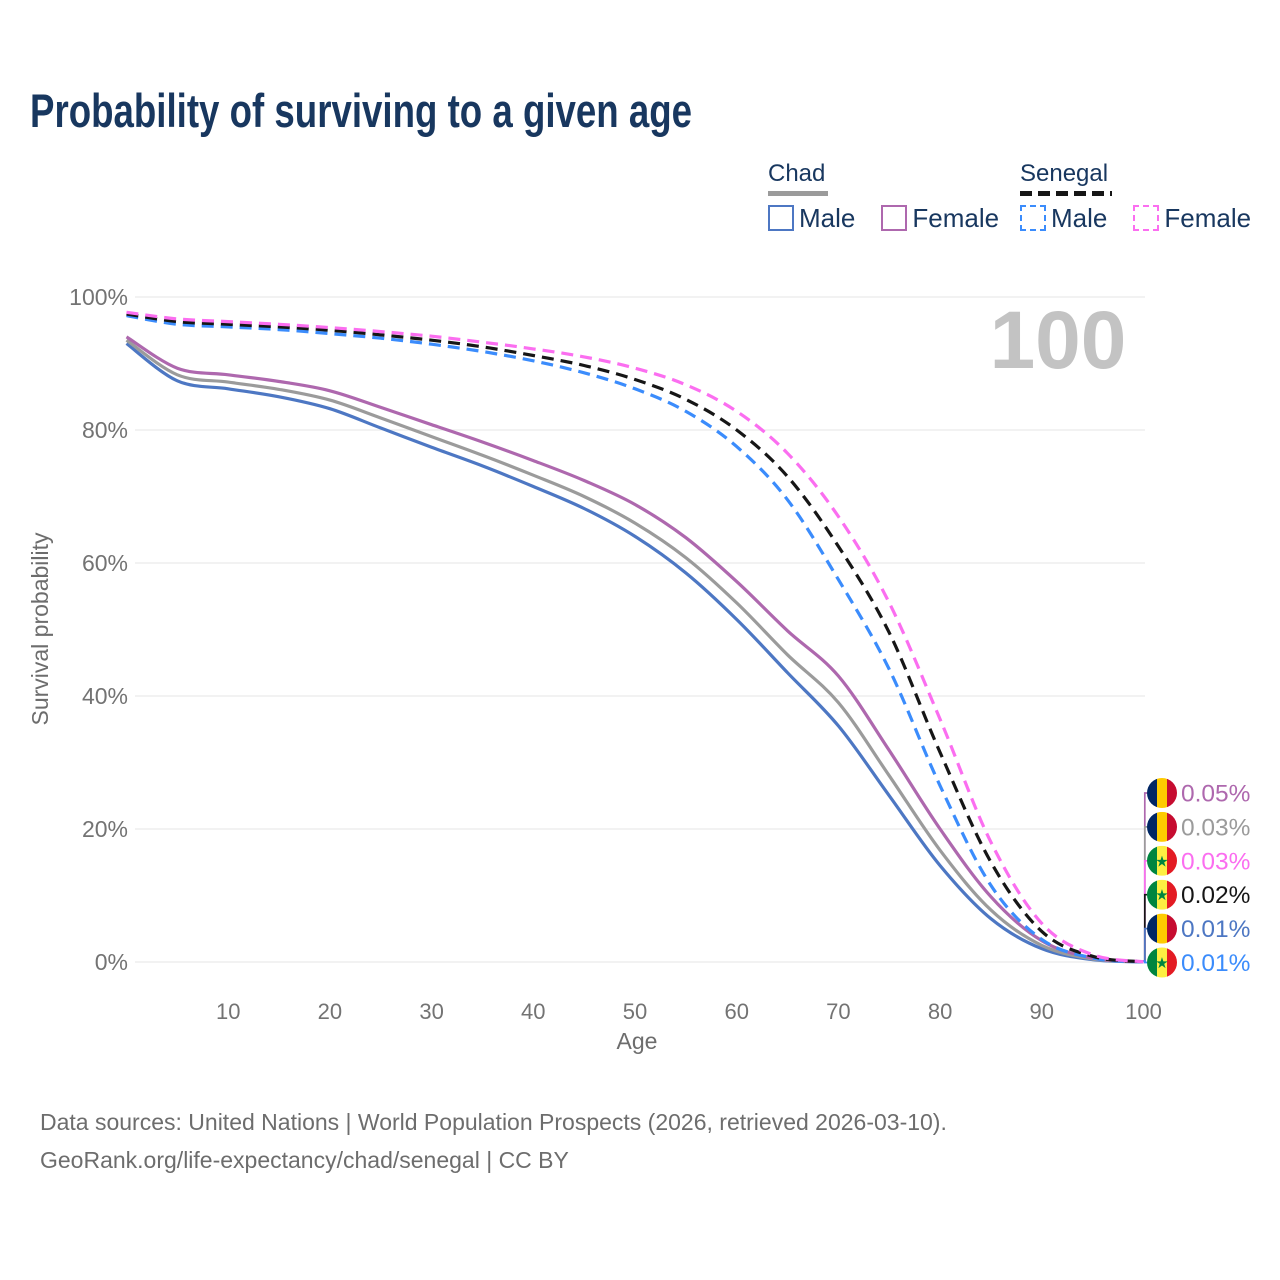 This screenshot has height=1280, width=1280. I want to click on y-tick-label: 60%, so click(105, 563).